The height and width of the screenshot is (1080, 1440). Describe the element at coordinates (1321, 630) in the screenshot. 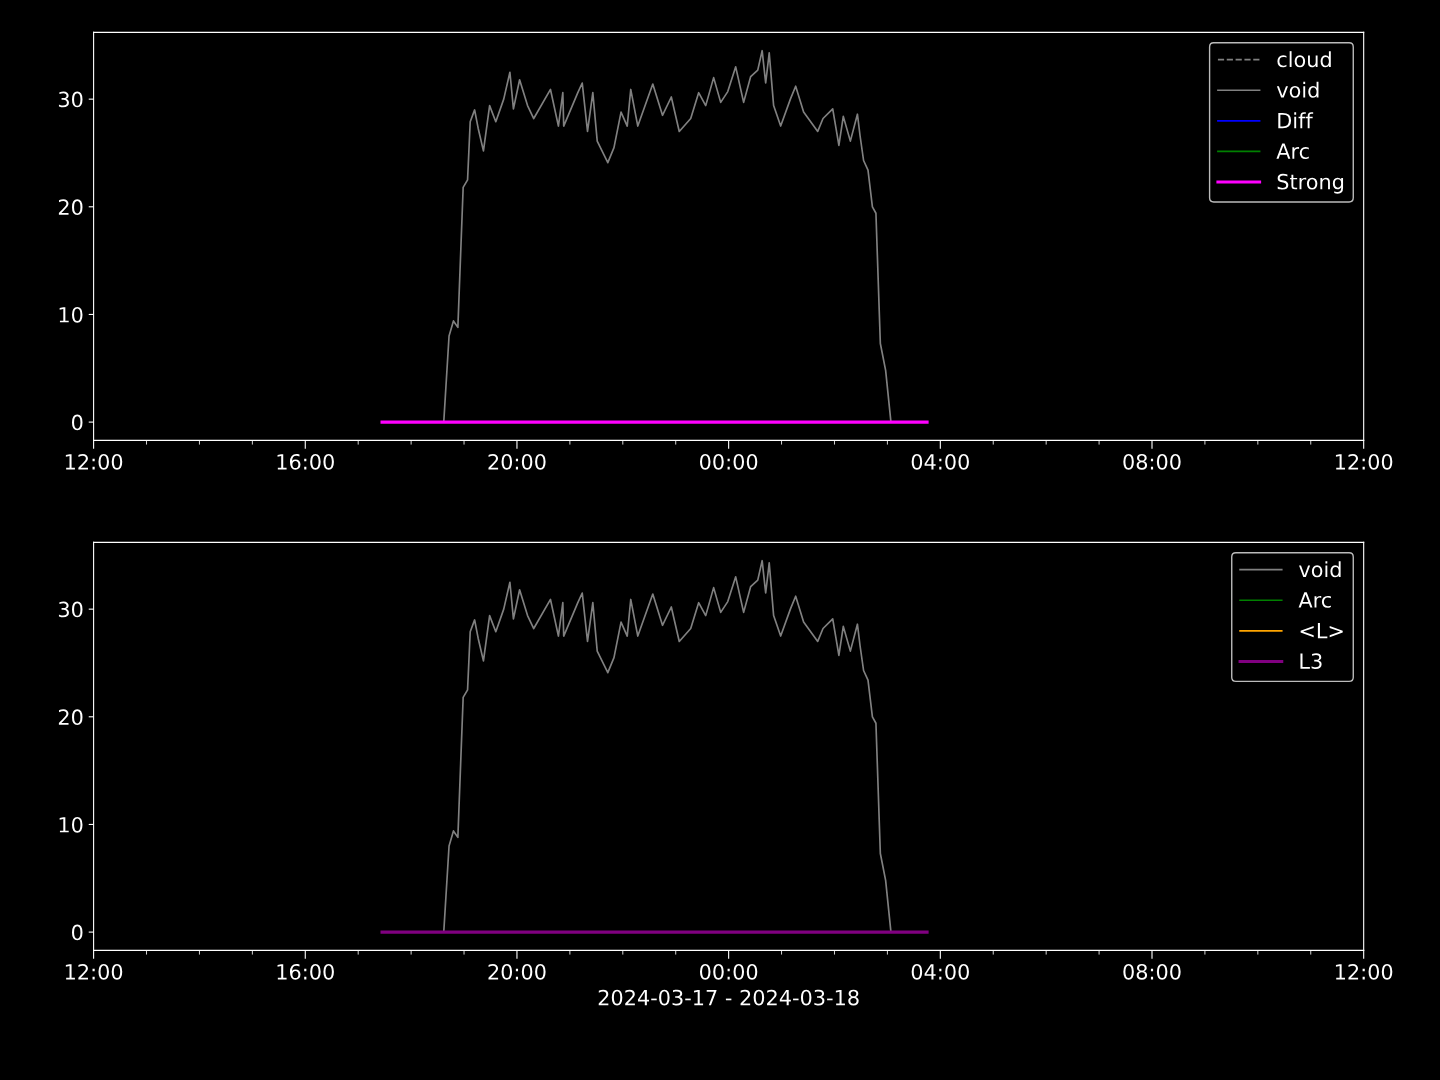

I see `legend-label: <L>` at that location.